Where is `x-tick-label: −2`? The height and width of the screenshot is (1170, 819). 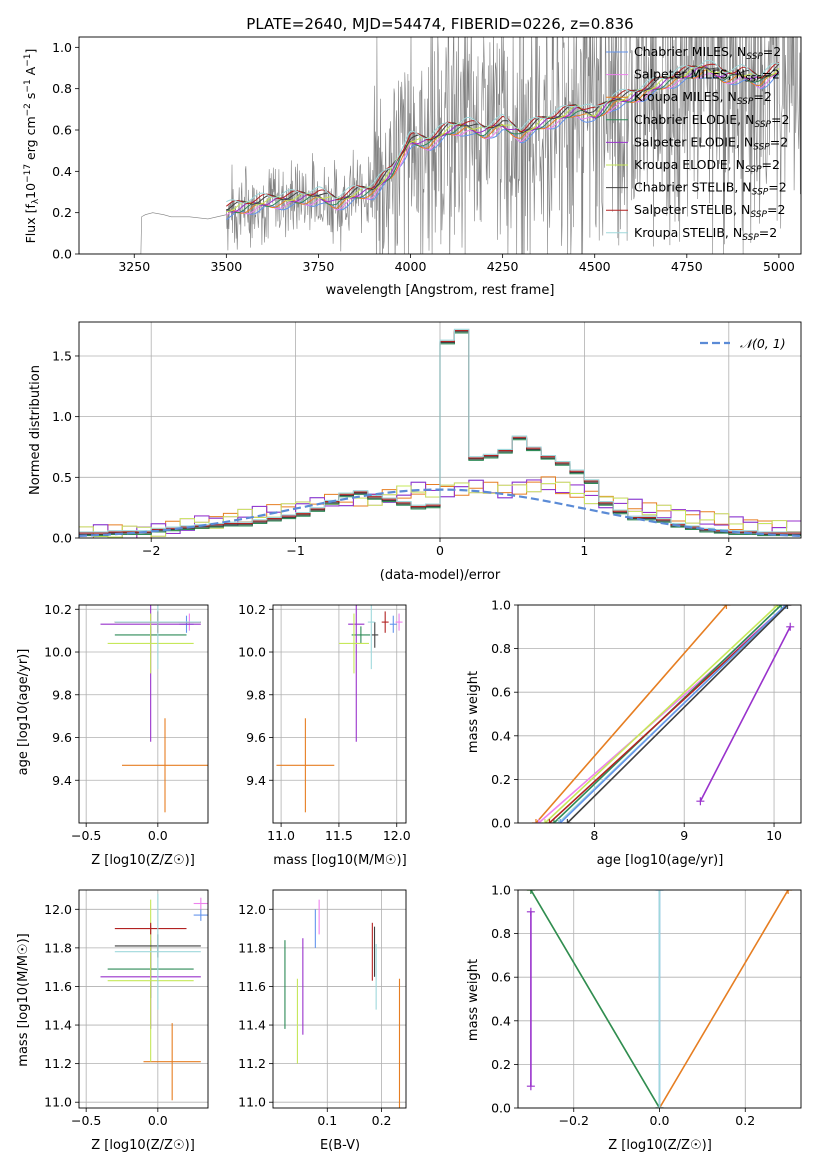
x-tick-label: −2 is located at coordinates (151, 550).